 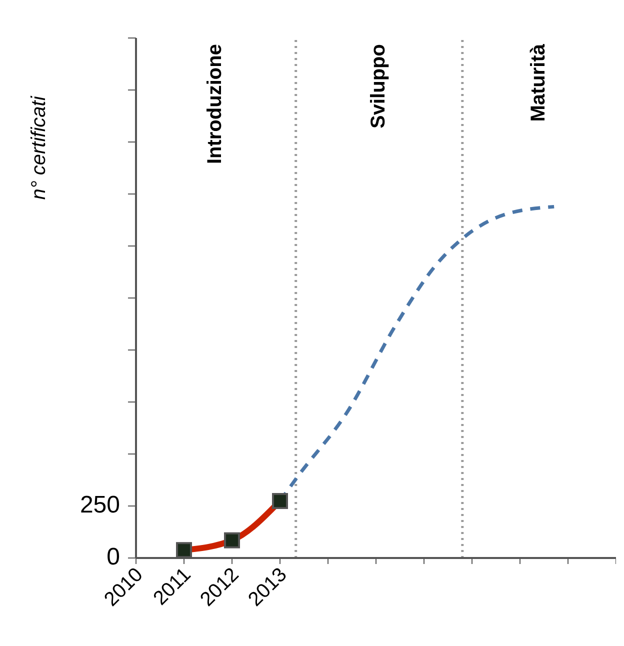 I want to click on annotation: Introduzione, so click(x=215, y=104).